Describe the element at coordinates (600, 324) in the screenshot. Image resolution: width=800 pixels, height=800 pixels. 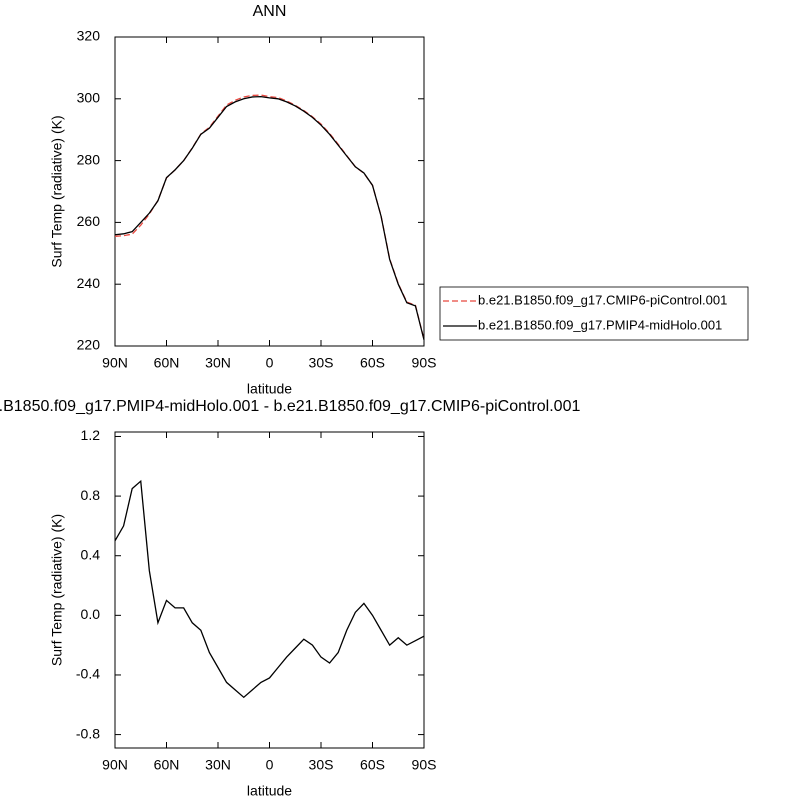
I see `legend-label: b.e21.B1850.f09_g17.PMIP4-midHolo.001` at that location.